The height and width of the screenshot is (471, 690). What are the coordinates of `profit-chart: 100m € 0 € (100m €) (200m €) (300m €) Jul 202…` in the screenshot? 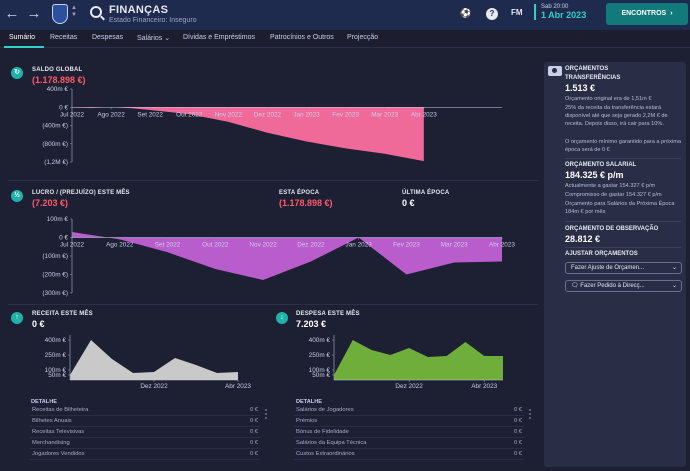 It's located at (278, 256).